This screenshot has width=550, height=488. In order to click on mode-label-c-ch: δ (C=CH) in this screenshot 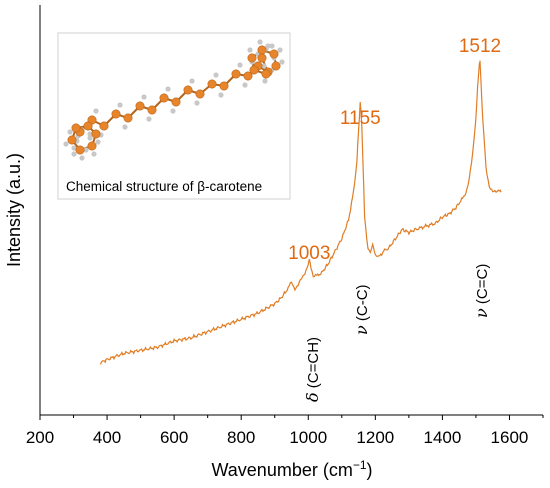, I will do `click(312, 369)`.